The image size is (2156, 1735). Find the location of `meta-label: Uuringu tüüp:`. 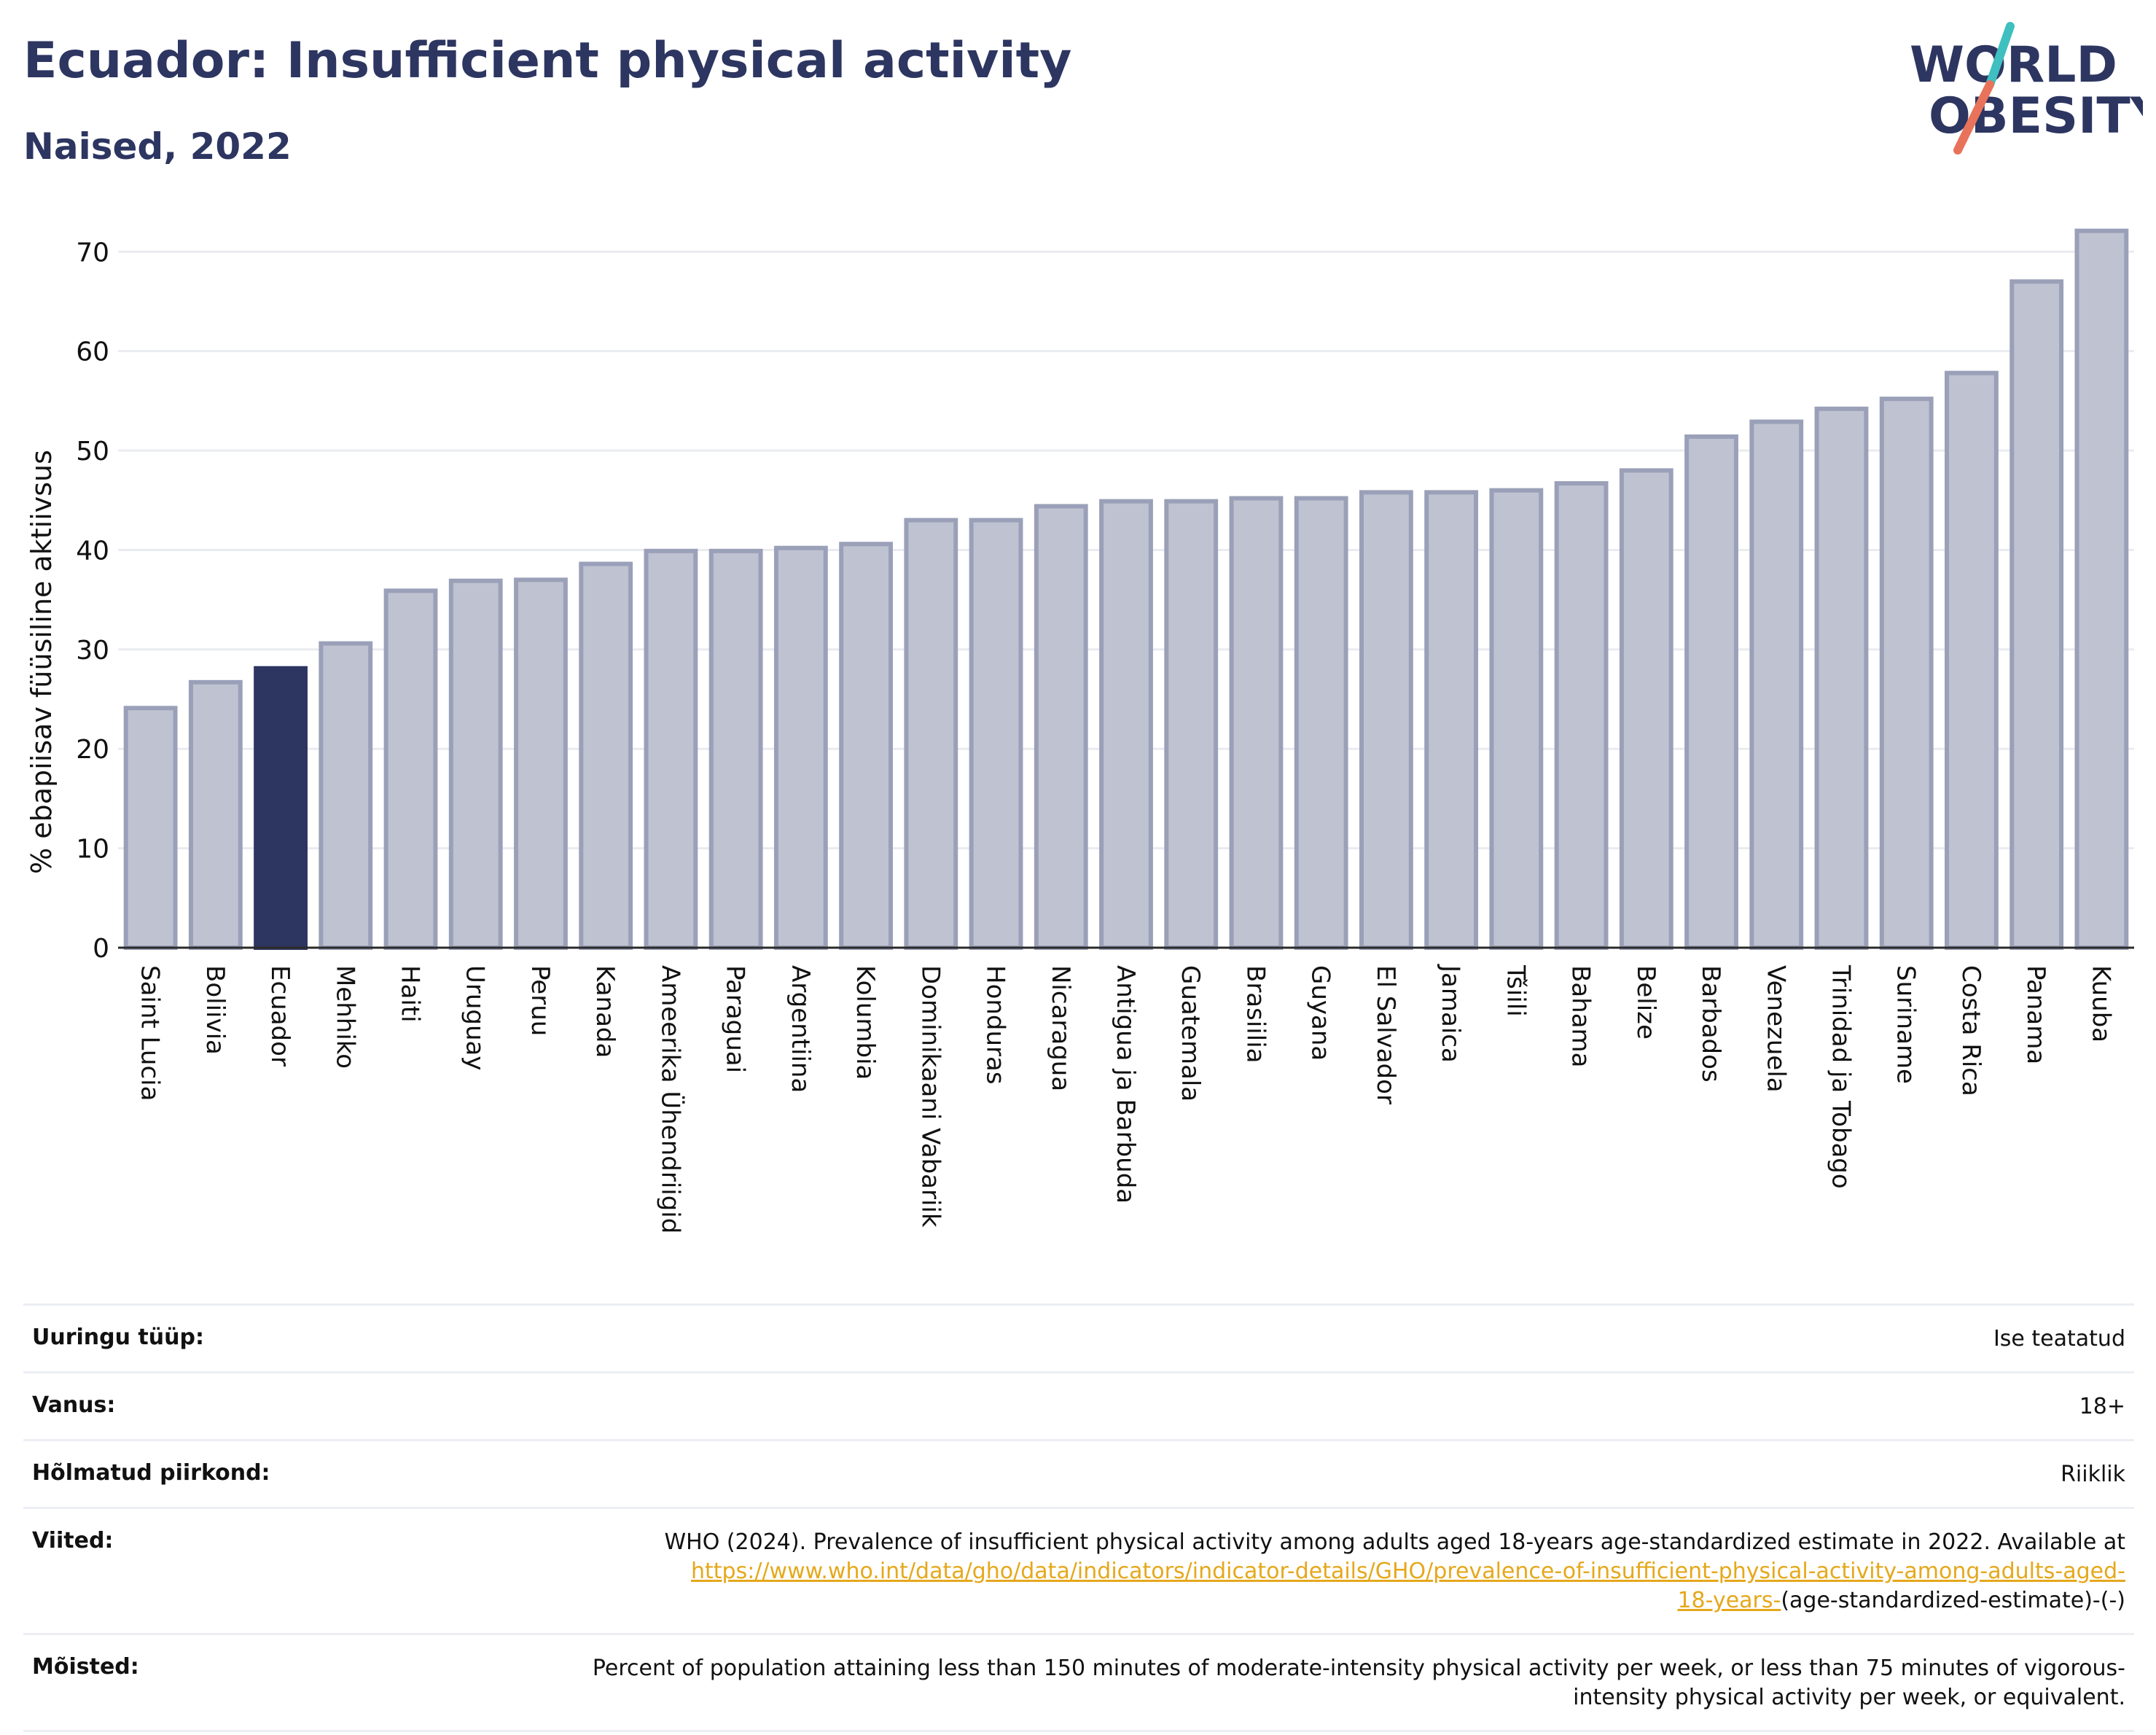

meta-label: Uuringu tüüp: is located at coordinates (118, 1337).